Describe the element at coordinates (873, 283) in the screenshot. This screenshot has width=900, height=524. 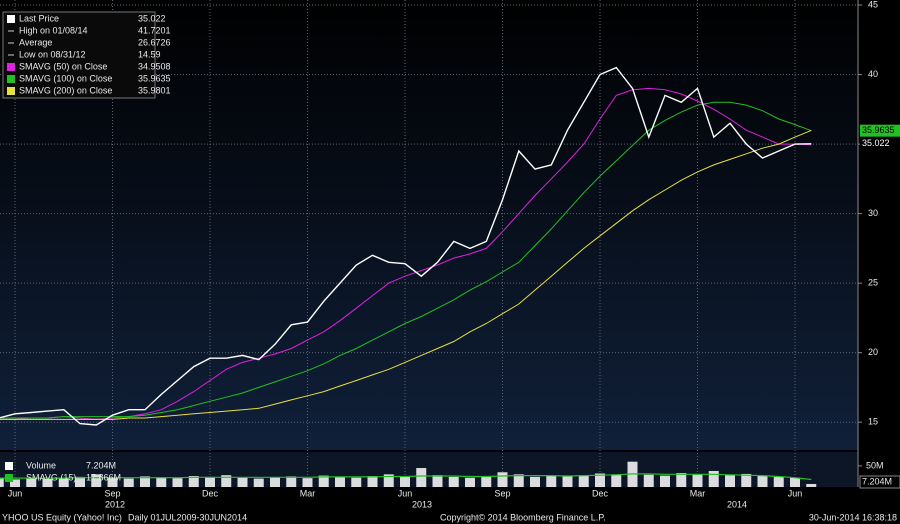
I see `y-tick-label: 25` at that location.